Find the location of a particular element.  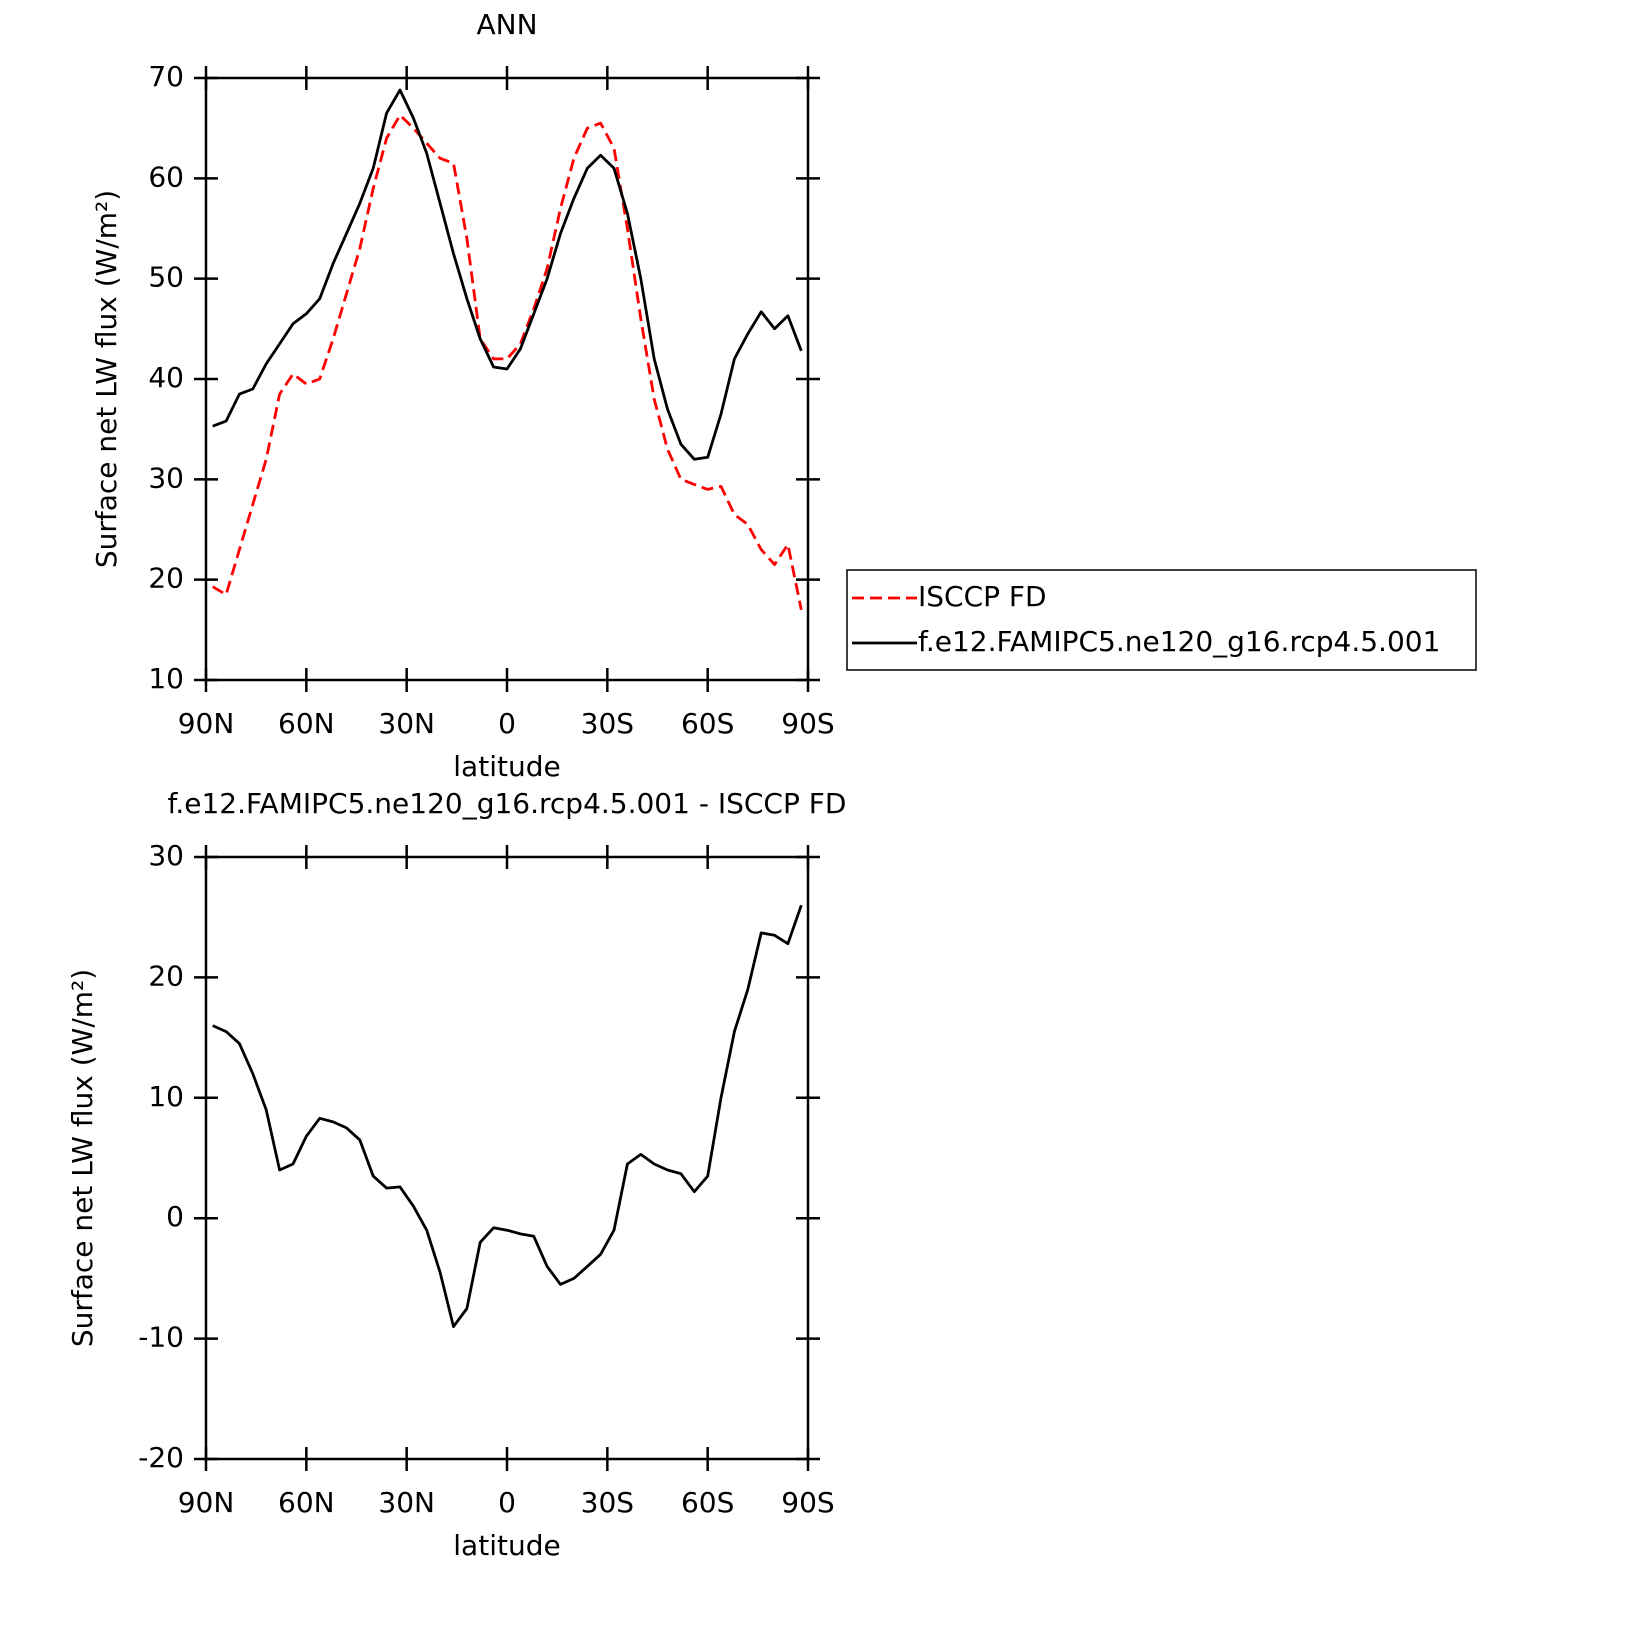

y-tick-label: 40 is located at coordinates (166, 377).